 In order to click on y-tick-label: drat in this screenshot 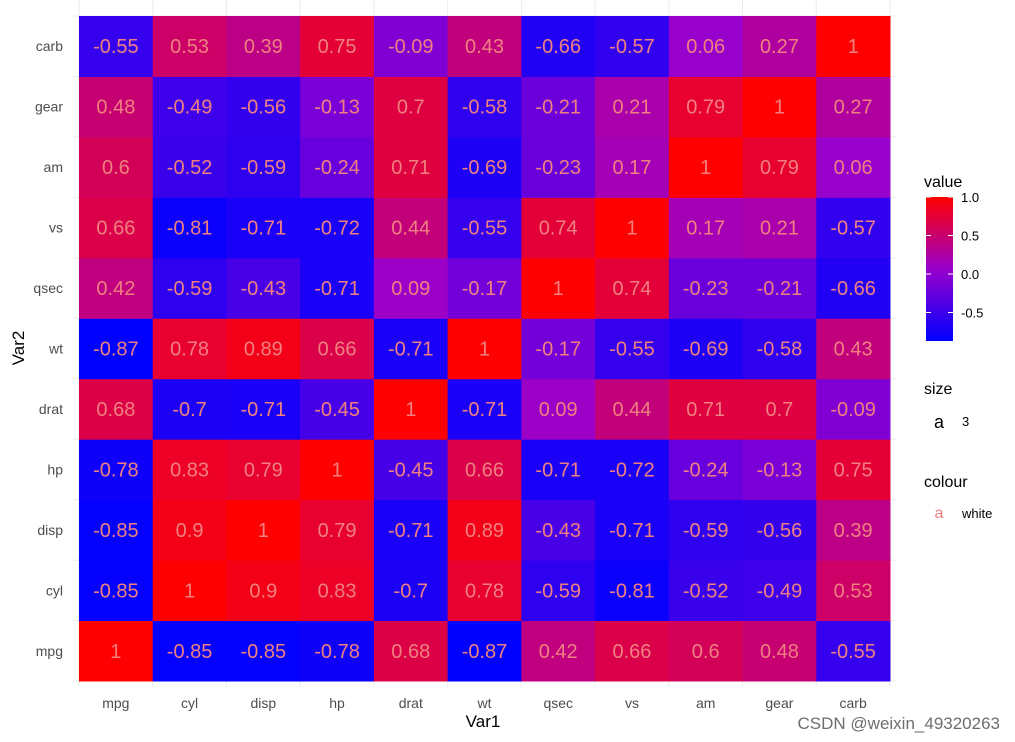, I will do `click(51, 409)`.